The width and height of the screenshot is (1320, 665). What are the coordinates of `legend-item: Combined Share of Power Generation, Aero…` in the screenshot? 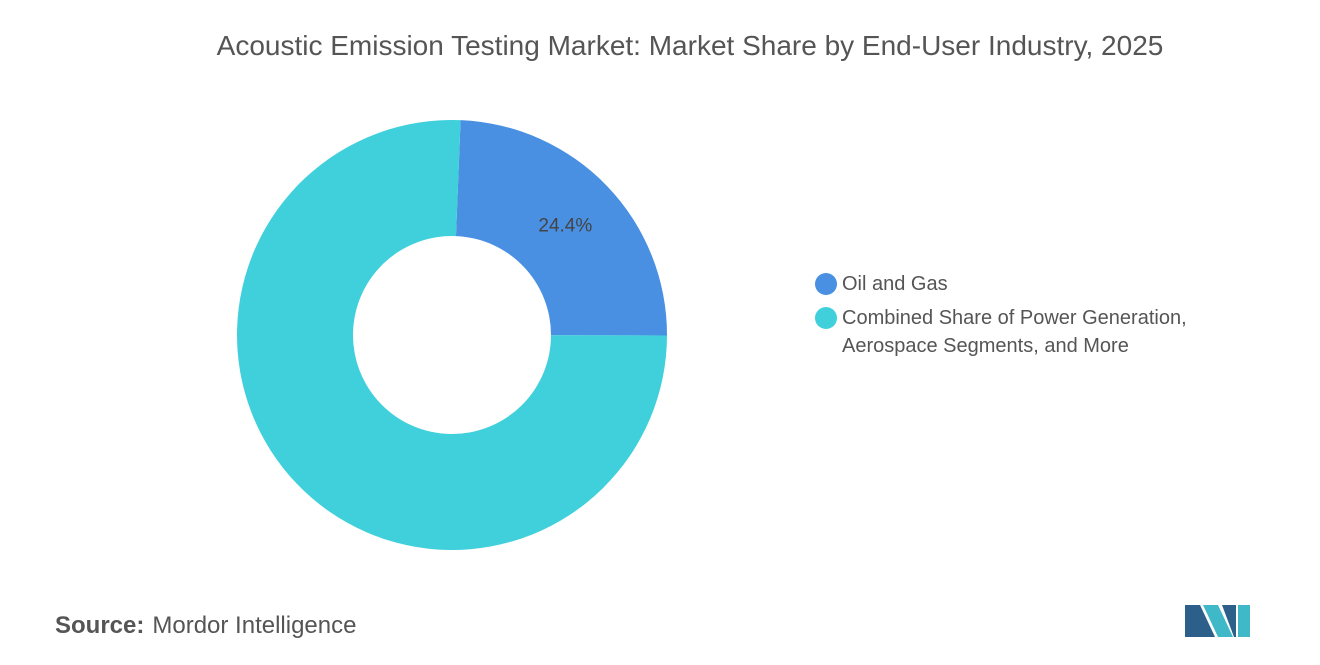 It's located at (1022, 332).